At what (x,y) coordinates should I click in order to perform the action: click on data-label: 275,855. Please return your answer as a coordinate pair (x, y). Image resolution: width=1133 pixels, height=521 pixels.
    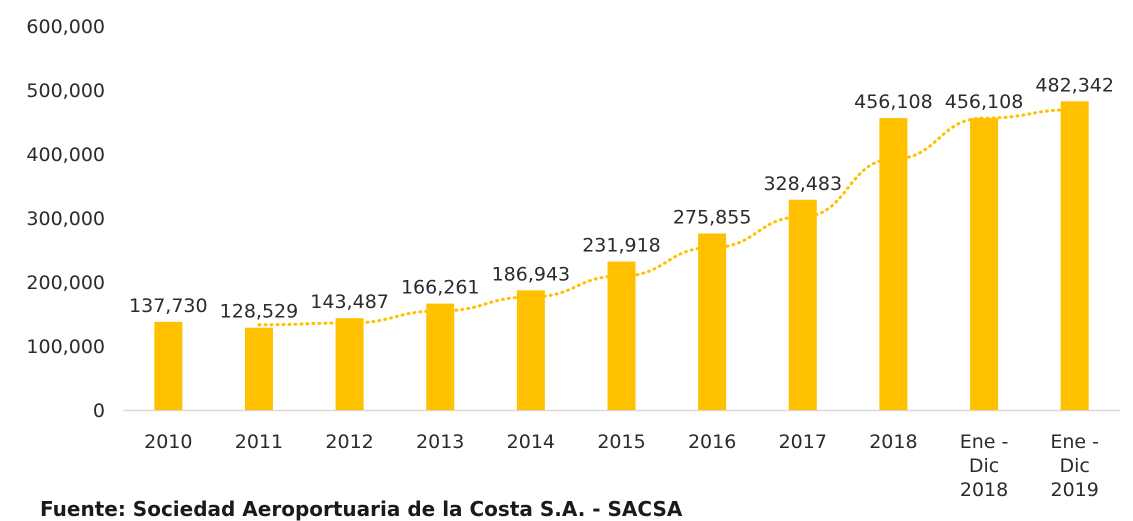
    Looking at the image, I should click on (712, 217).